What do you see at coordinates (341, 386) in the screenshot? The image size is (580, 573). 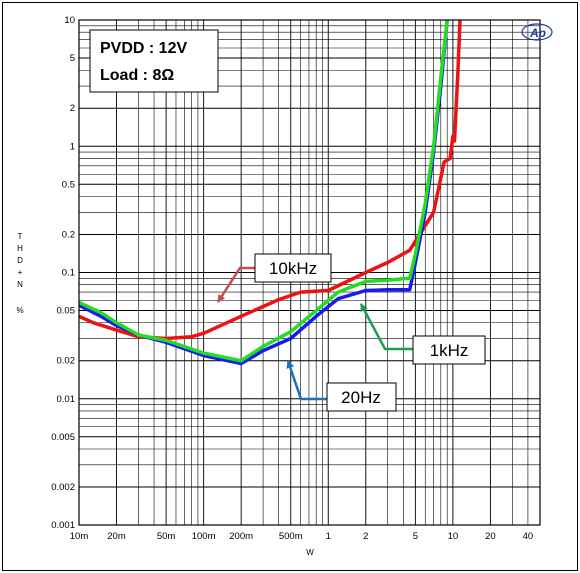 I see `annotation-20hz: 20Hz` at bounding box center [341, 386].